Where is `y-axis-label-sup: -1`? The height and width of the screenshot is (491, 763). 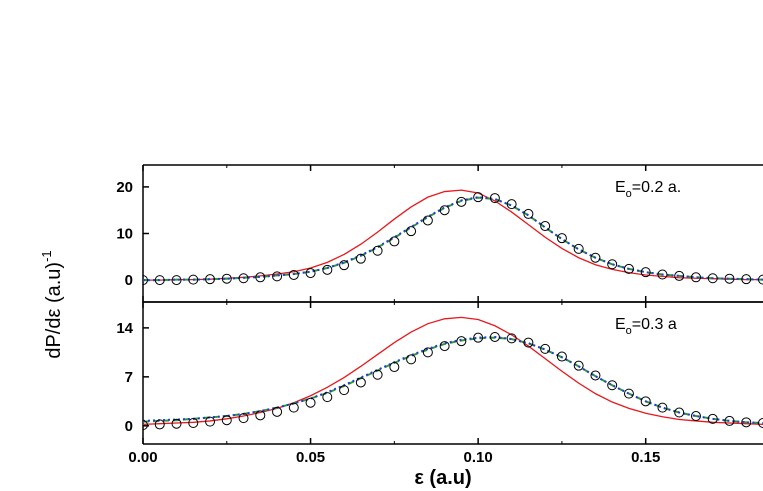 y-axis-label-sup: -1 is located at coordinates (46, 256).